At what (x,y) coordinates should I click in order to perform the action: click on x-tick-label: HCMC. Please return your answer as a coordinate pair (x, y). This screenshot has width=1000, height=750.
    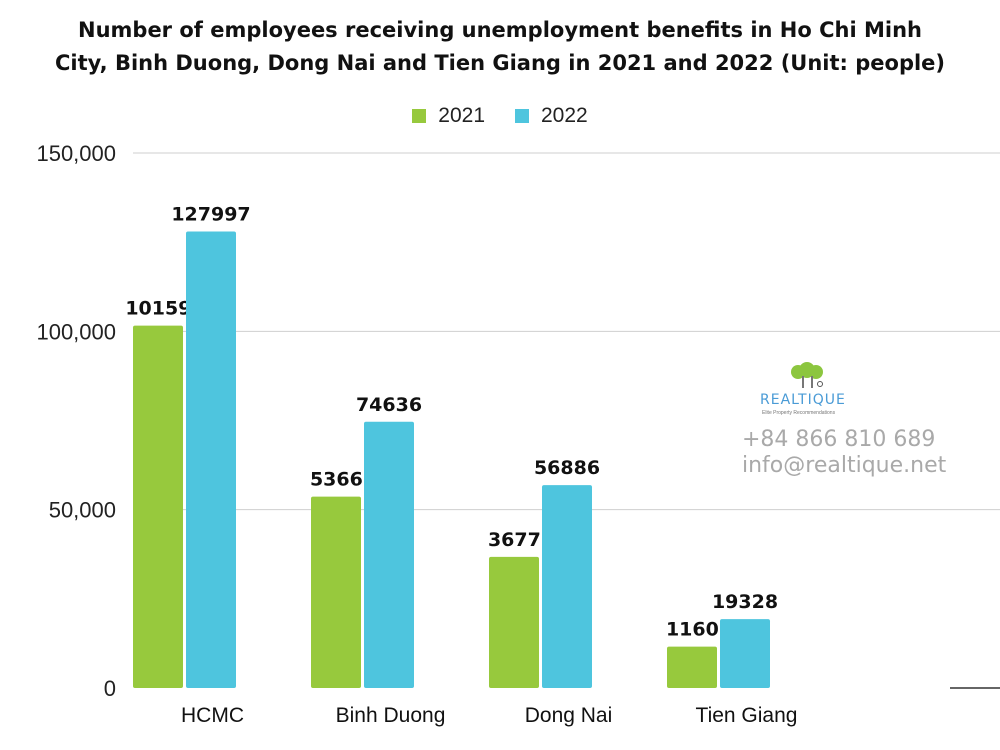
    Looking at the image, I should click on (212, 715).